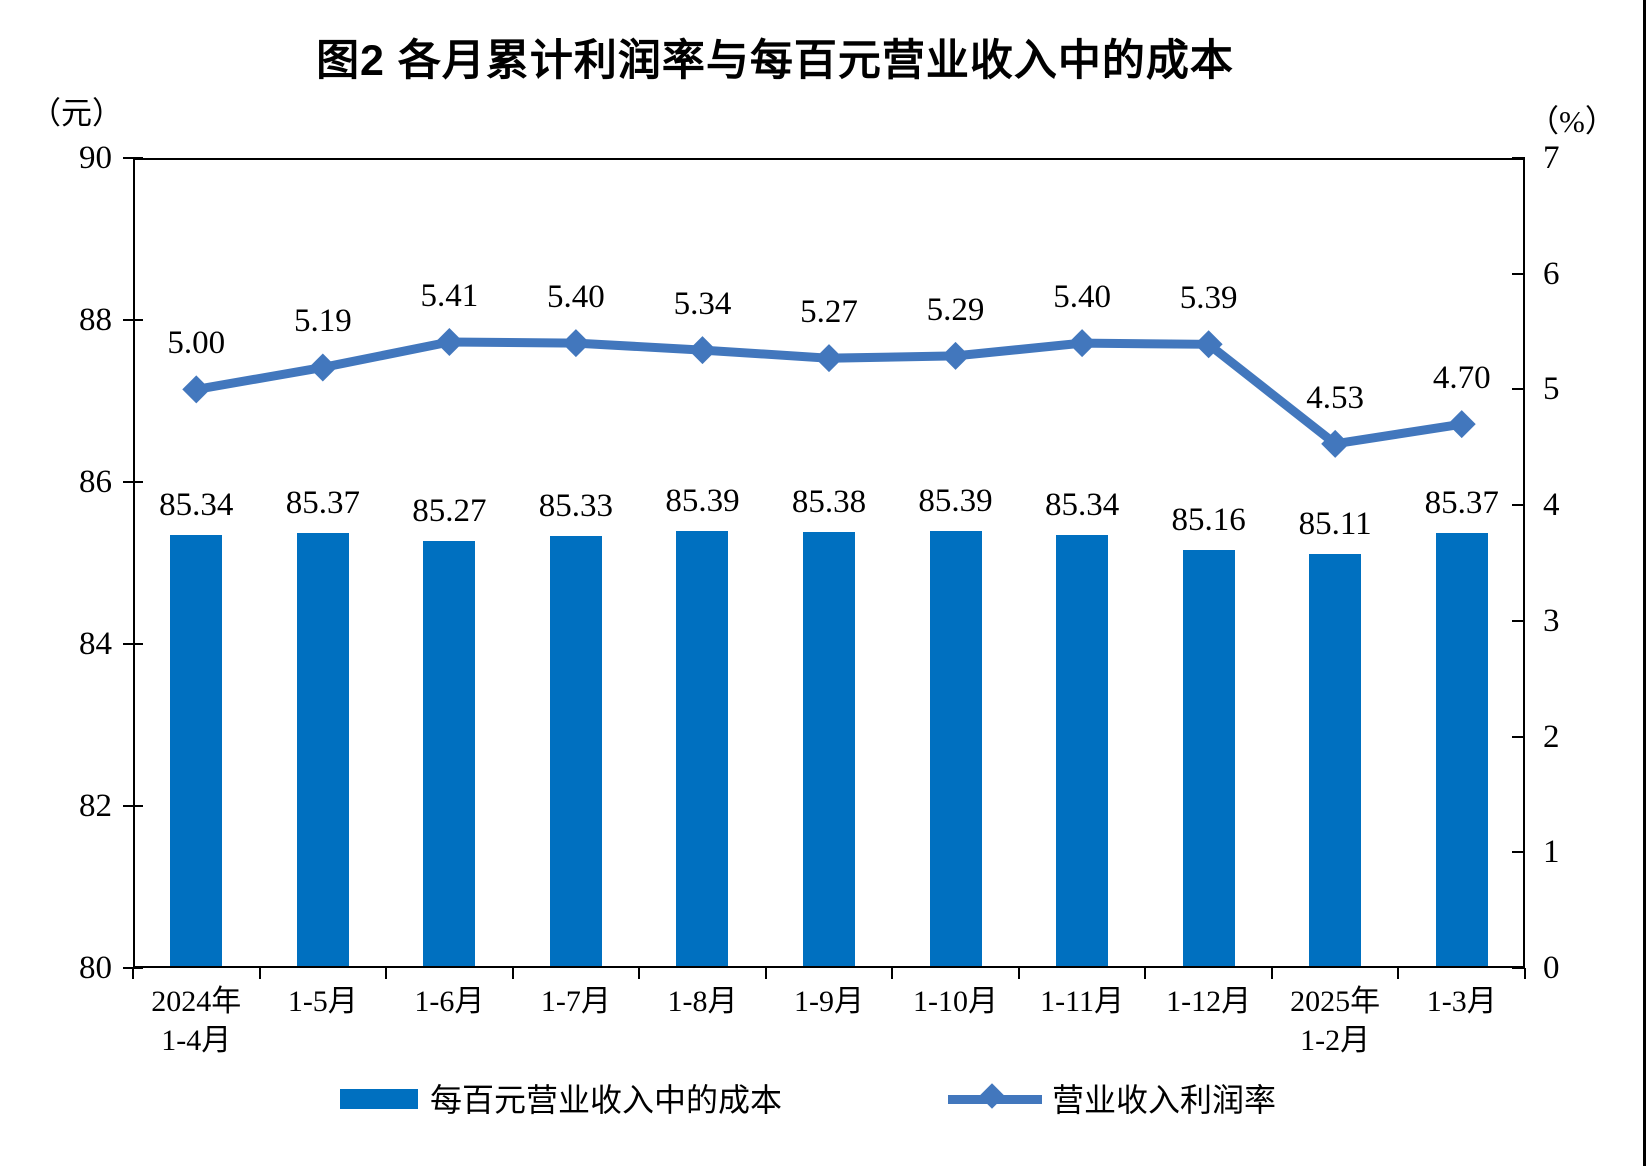  Describe the element at coordinates (196, 1021) in the screenshot. I see `x-axis-category-label: 2024年 1-4月` at that location.